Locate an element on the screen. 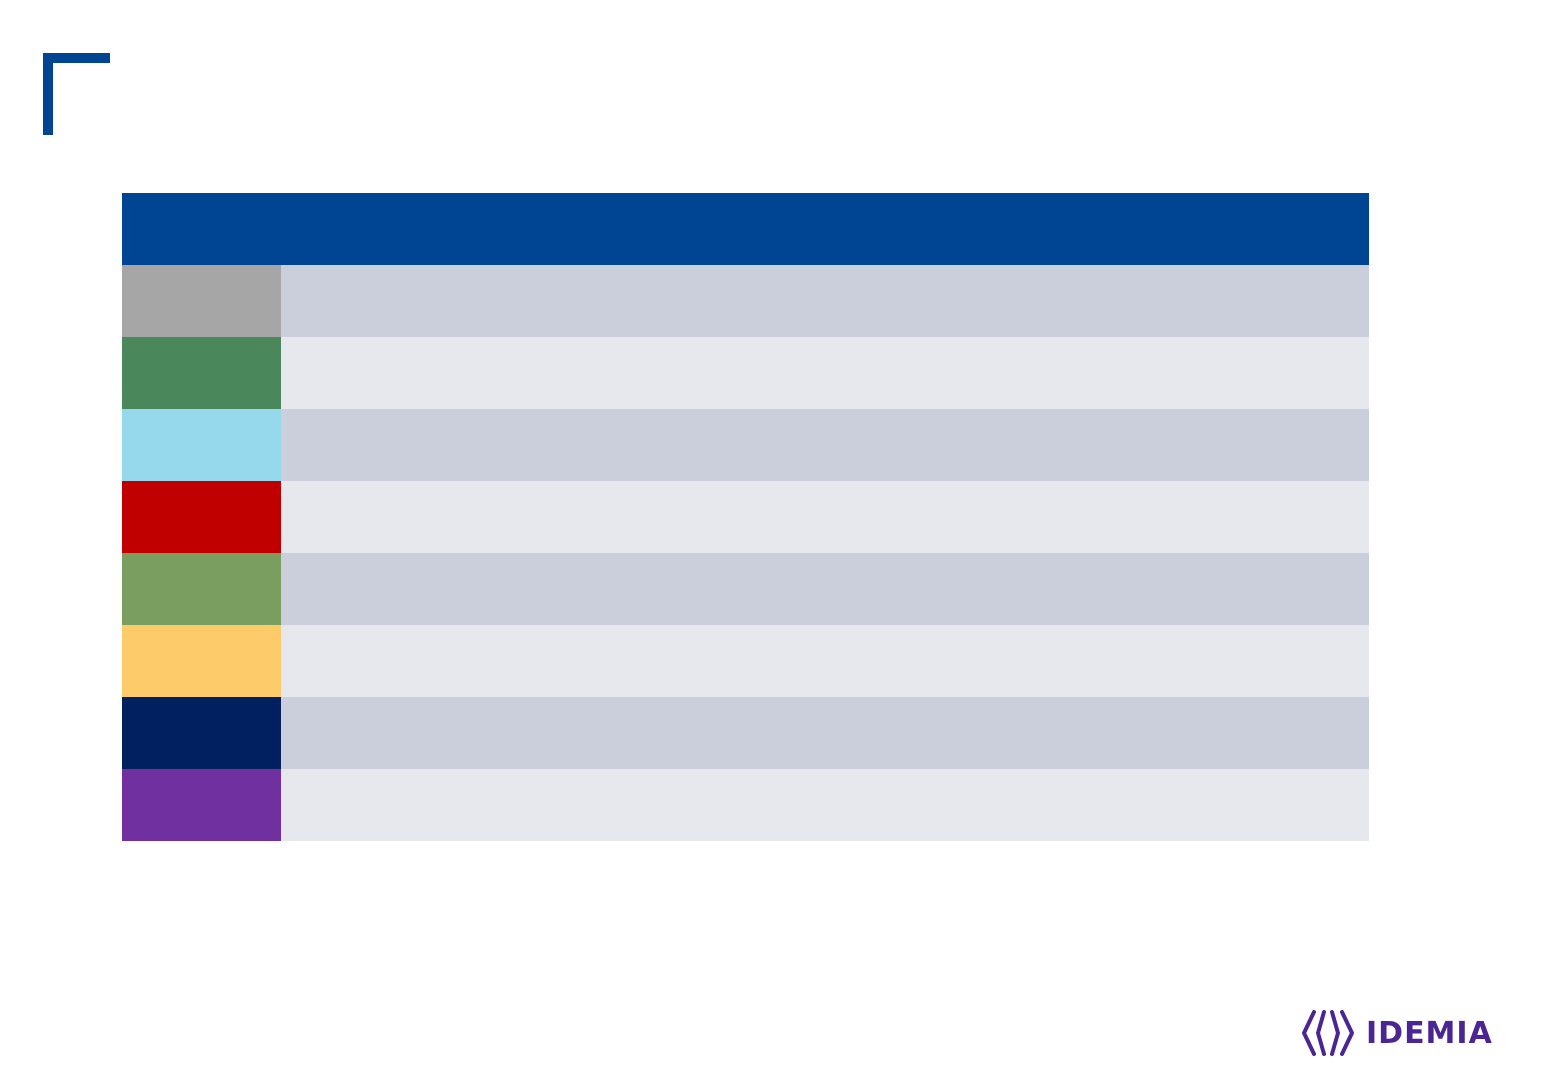 The width and height of the screenshot is (1561, 1081). logo: IDEMIA is located at coordinates (1396, 1033).